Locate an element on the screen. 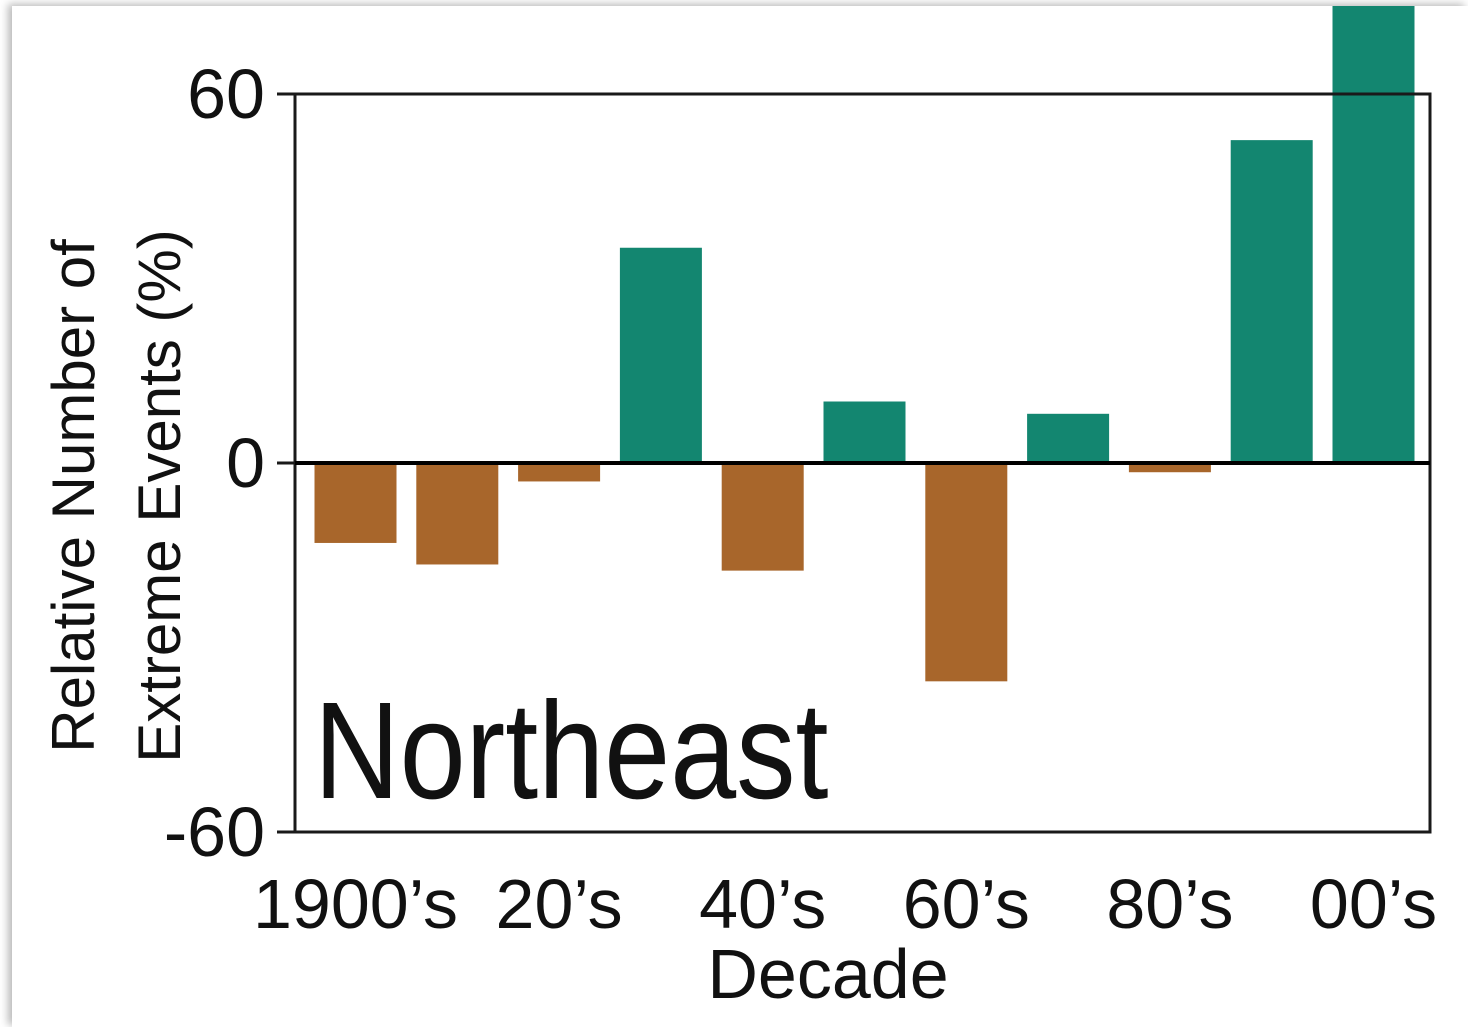  chart-title-northeast: Northeast is located at coordinates (571, 751).